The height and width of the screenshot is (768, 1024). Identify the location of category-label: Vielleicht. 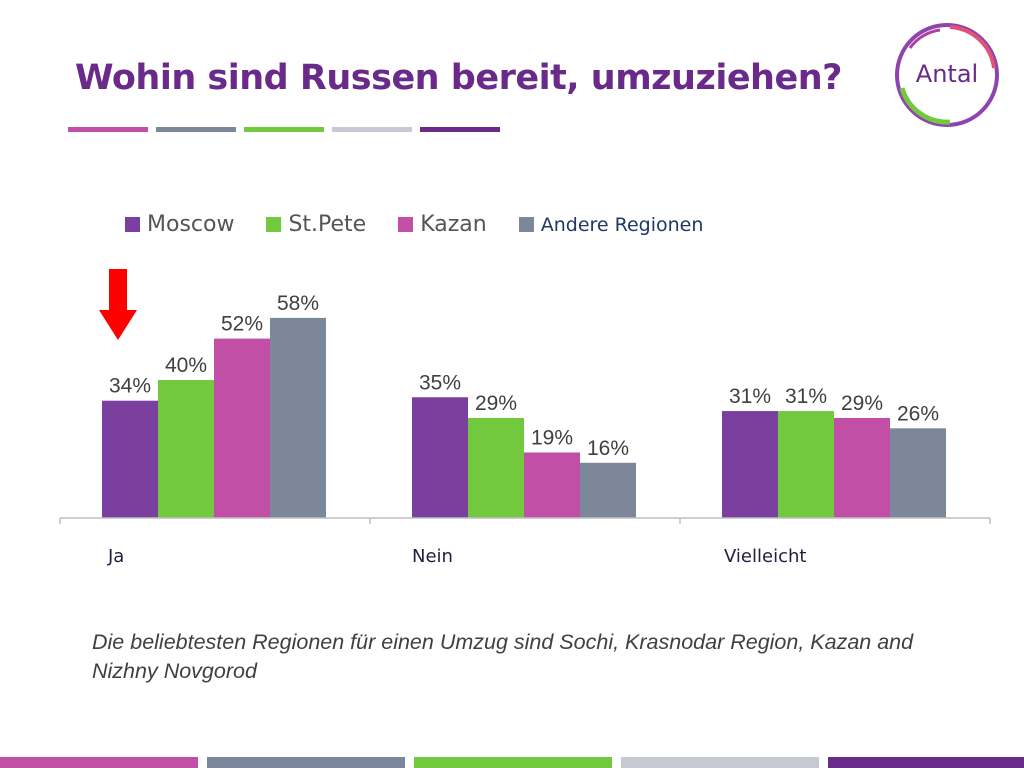
(765, 556).